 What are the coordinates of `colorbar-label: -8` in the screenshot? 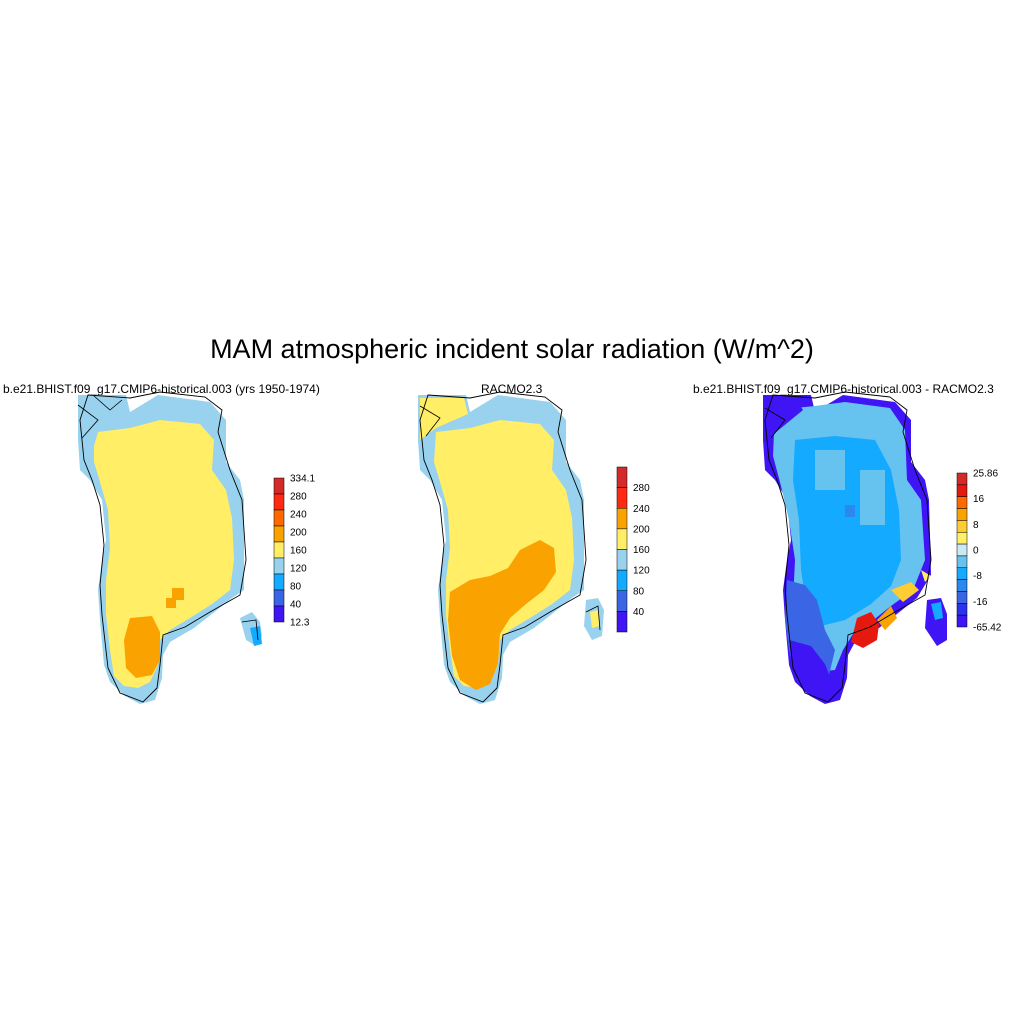 It's located at (977, 576).